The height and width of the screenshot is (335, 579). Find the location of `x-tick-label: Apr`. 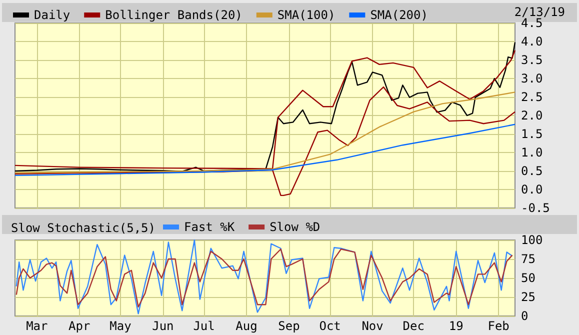

x-tick-label: Apr is located at coordinates (79, 326).